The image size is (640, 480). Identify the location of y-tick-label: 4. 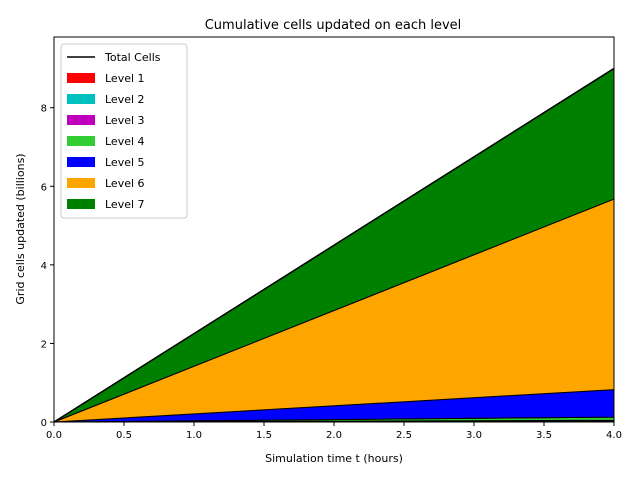
(44, 266).